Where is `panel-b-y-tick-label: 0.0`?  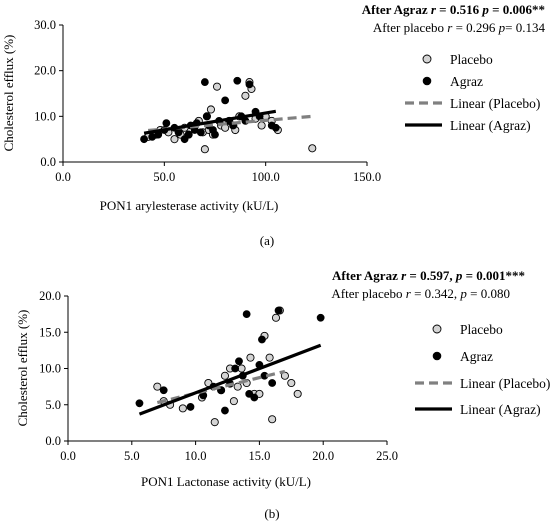
panel-b-y-tick-label: 0.0 is located at coordinates (53, 441).